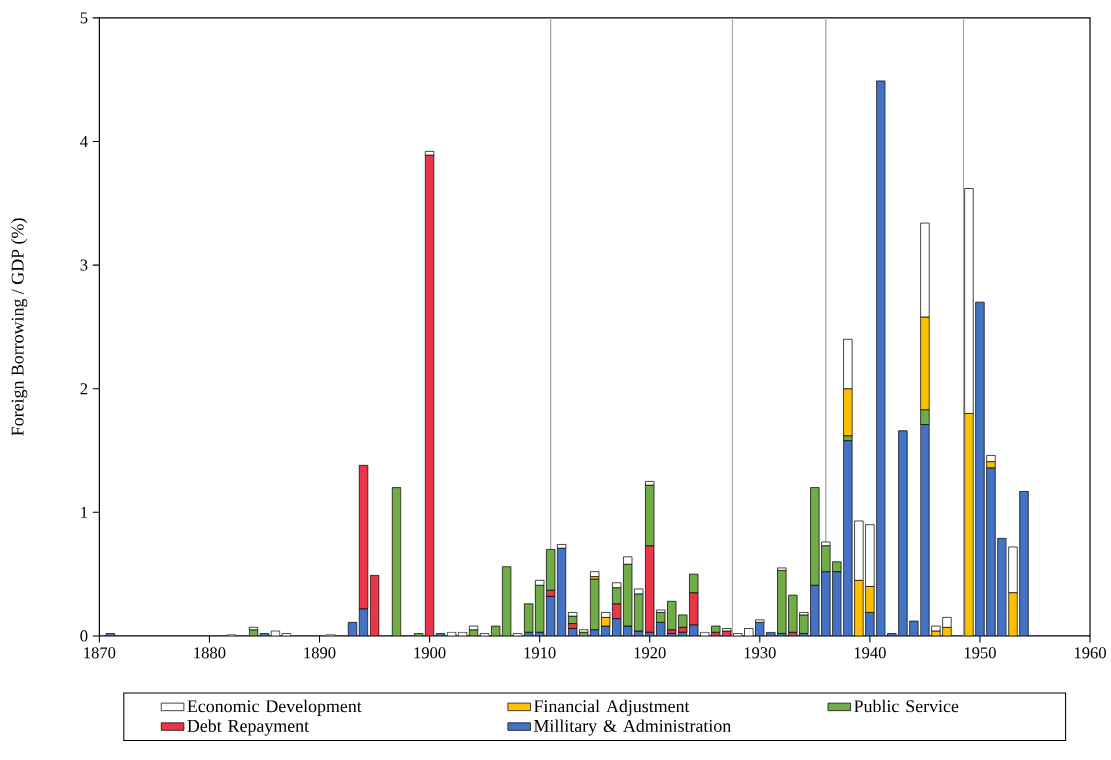 This screenshot has width=1111, height=760. I want to click on x-tick-label: 1940, so click(870, 653).